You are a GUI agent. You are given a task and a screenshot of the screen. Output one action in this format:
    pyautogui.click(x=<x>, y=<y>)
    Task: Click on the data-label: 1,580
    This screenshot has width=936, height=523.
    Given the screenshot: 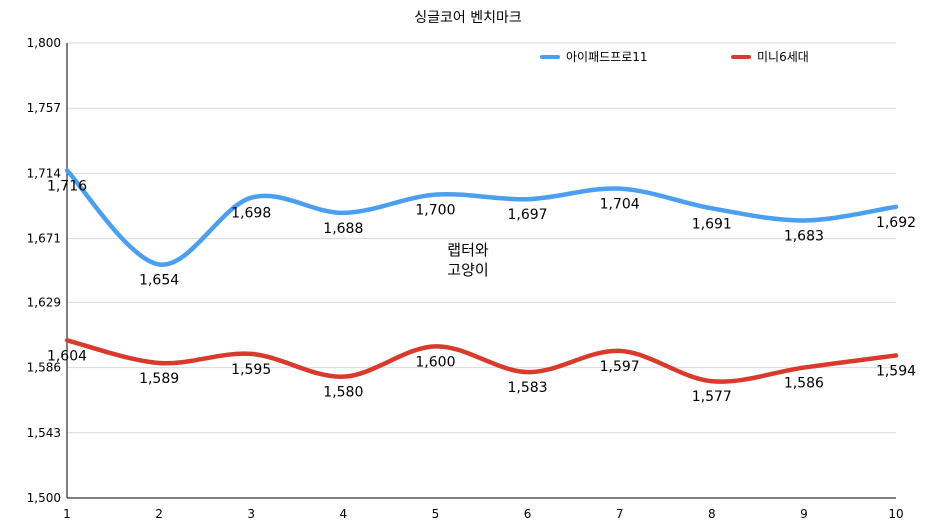 What is the action you would take?
    pyautogui.click(x=343, y=393)
    